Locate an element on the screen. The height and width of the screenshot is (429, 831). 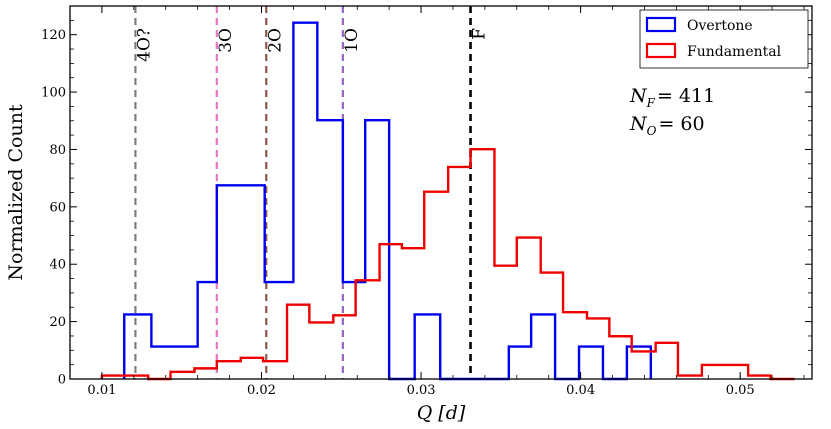
nf-count-annotation: NF = 411 is located at coordinates (672, 97).